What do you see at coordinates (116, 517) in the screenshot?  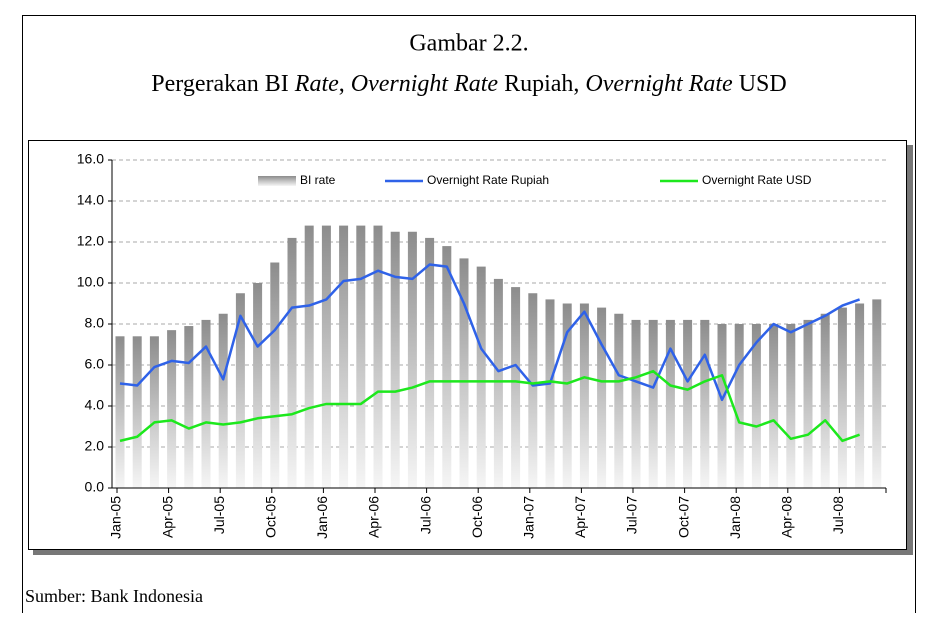 I see `x-tick-label: Jan-05` at bounding box center [116, 517].